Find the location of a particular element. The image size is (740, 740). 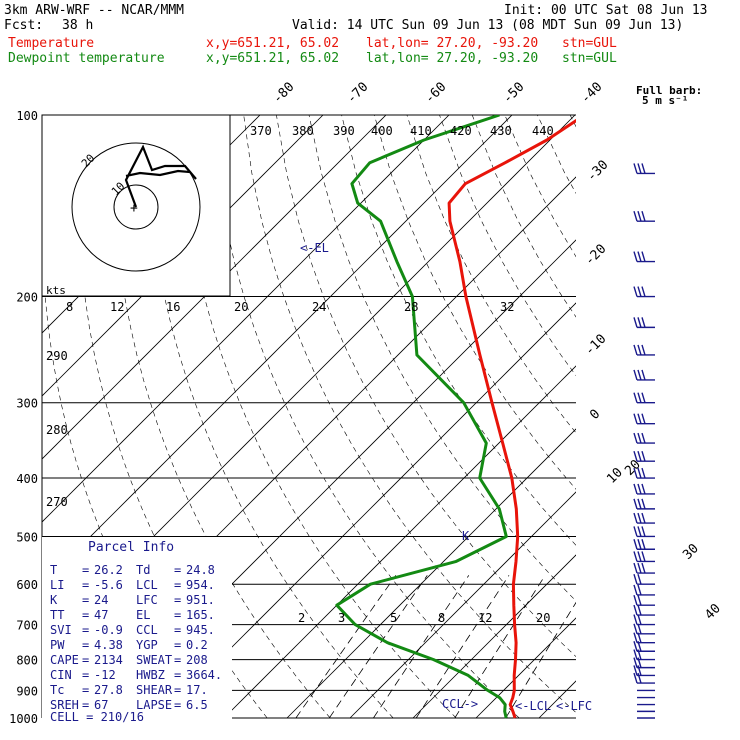

parcel-info-cell: -0.9 is located at coordinates (108, 630).